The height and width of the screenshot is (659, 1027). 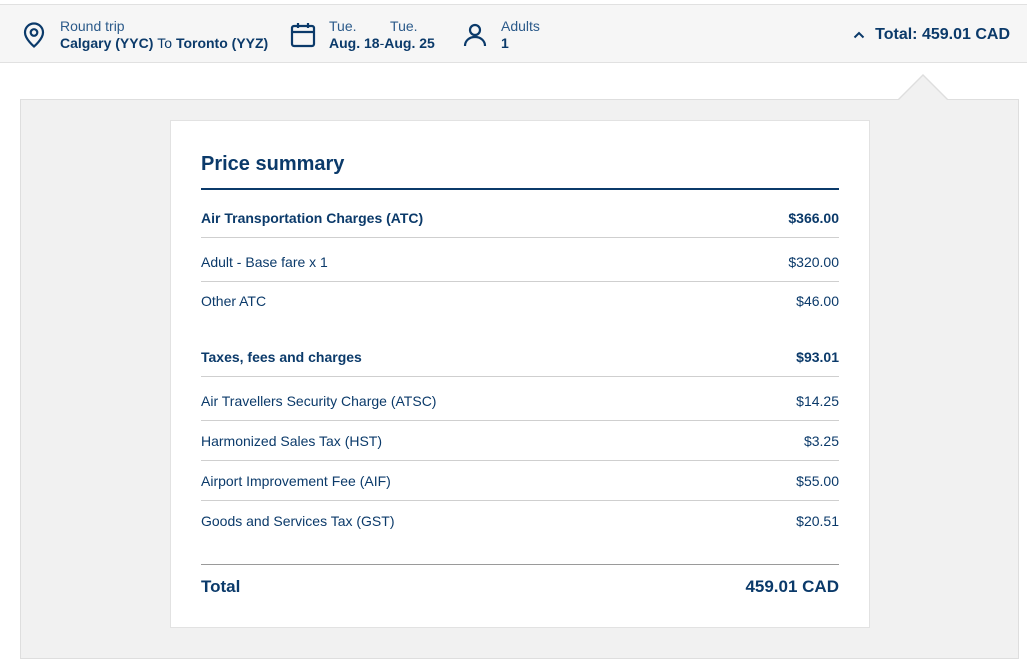 I want to click on other-atc-row: Other ATC $46.00, so click(x=520, y=301).